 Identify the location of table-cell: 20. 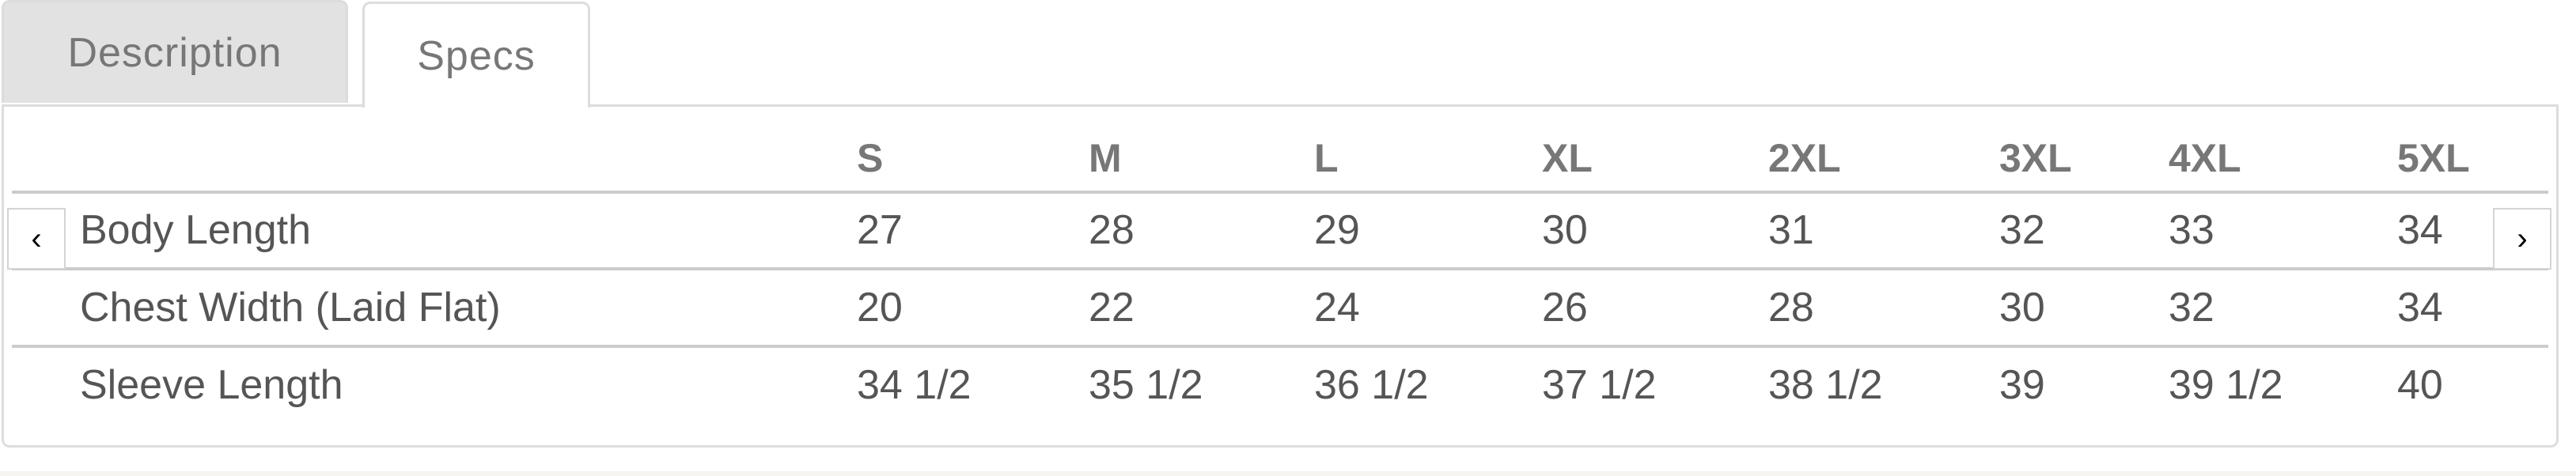
(880, 307).